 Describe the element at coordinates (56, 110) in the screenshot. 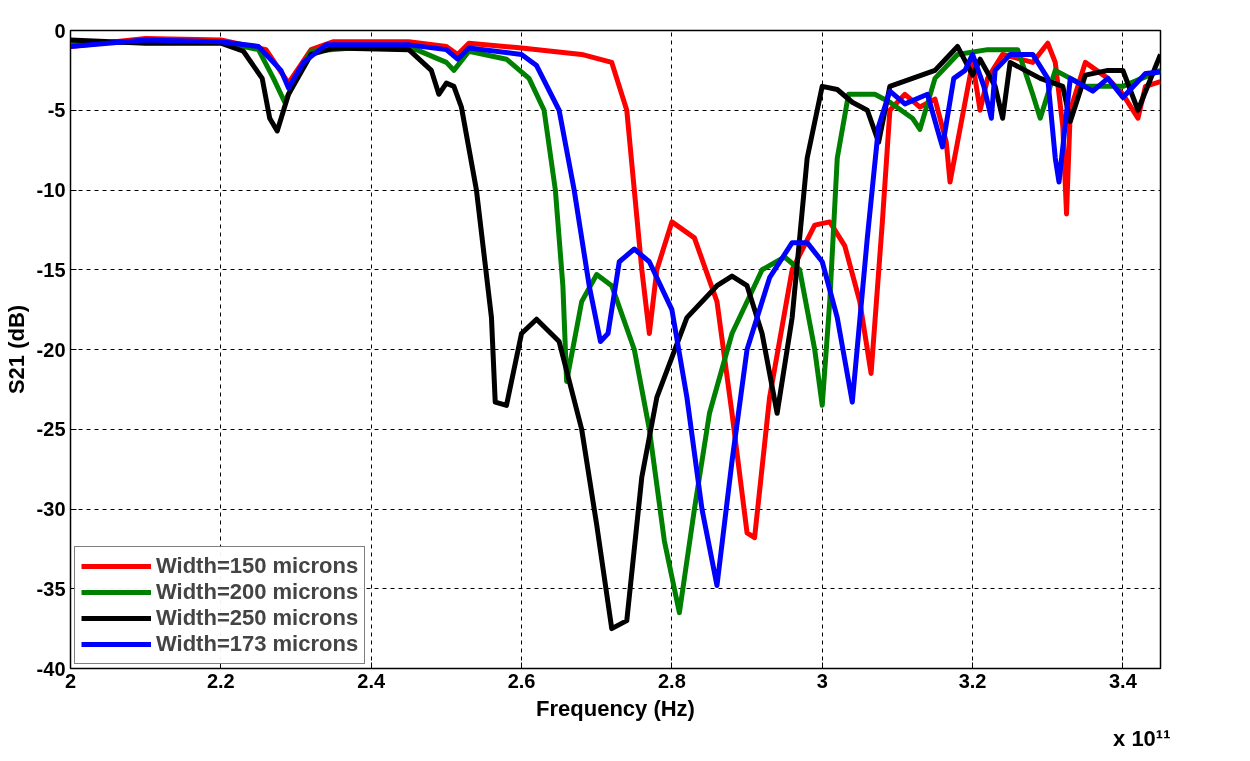

I see `y-tick-label: -5` at that location.